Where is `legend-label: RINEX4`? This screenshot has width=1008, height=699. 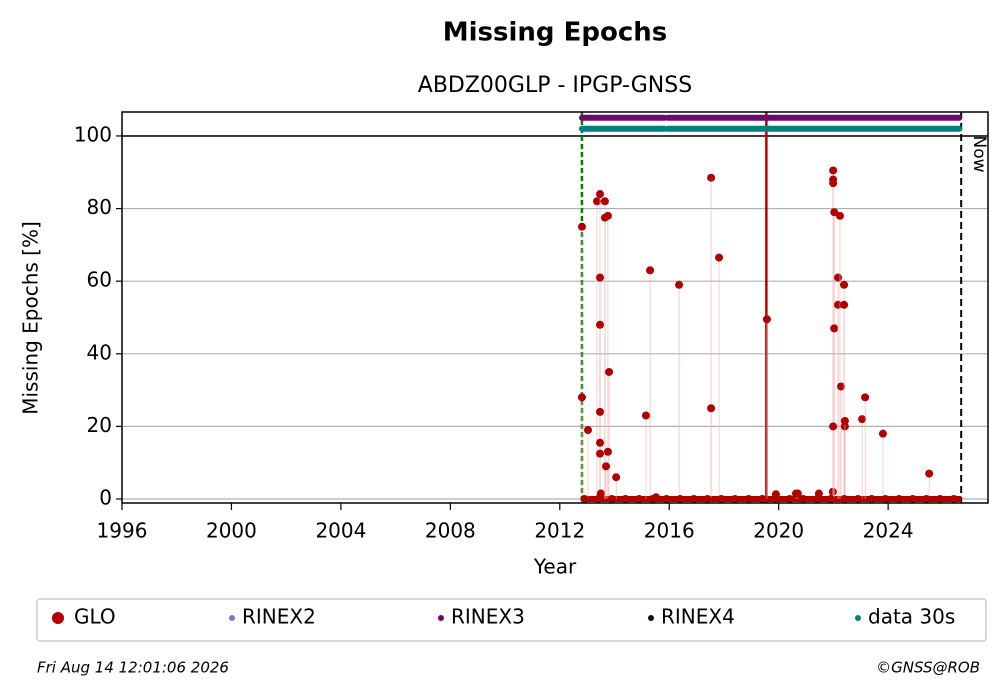
legend-label: RINEX4 is located at coordinates (698, 617).